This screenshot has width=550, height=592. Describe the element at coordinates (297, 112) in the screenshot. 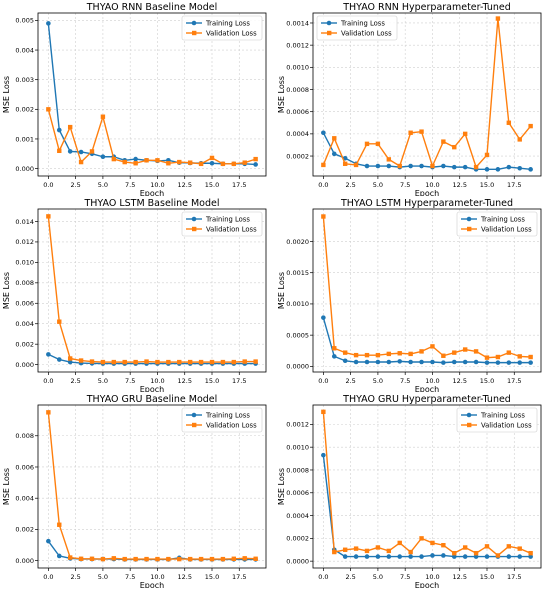

I see `y-tick-label: 0.0006` at that location.